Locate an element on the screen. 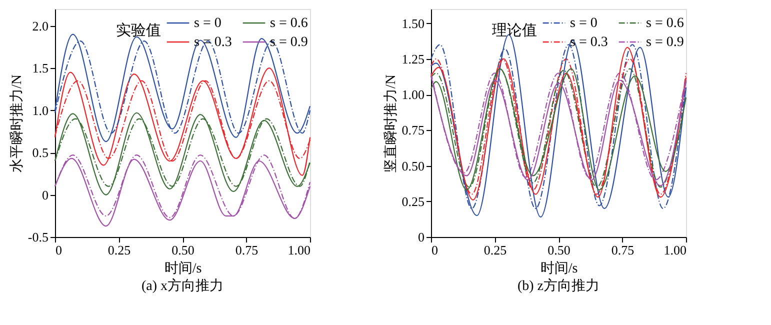  text: (b) z方向推力 is located at coordinates (558, 286).